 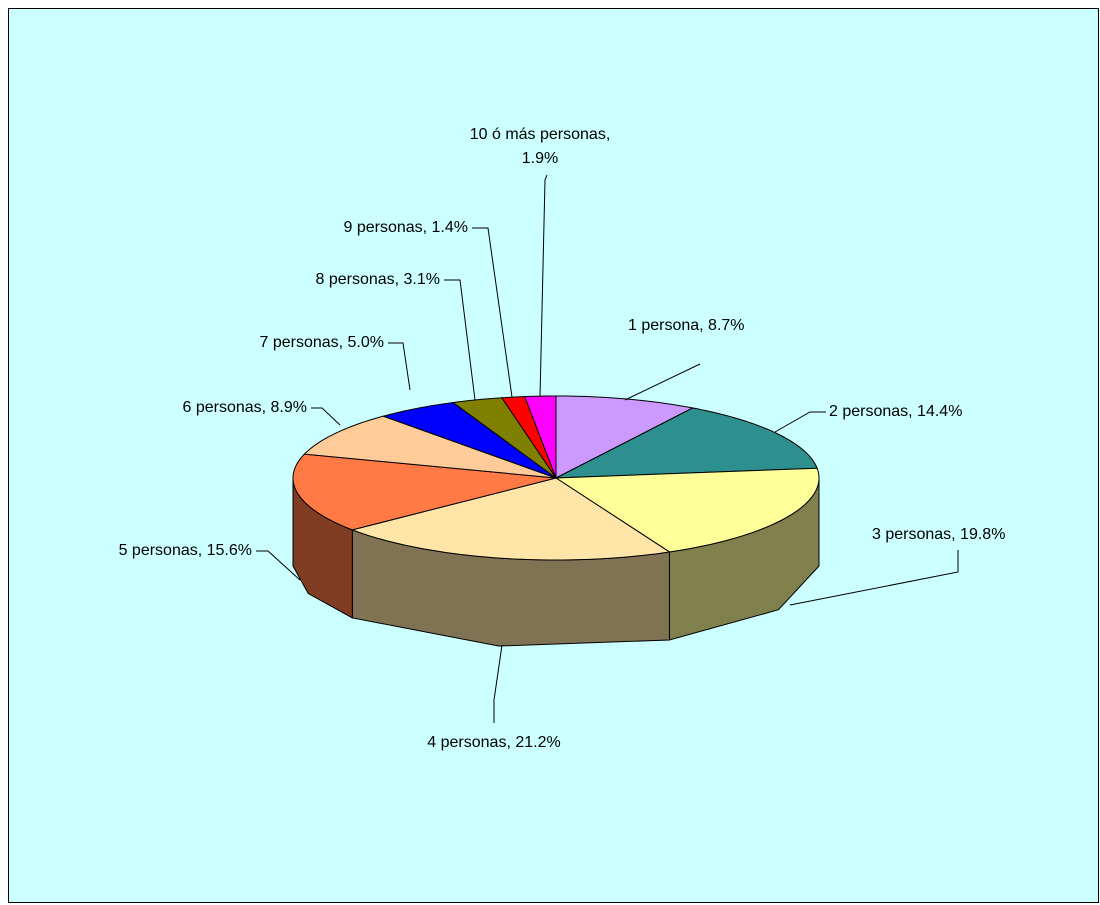 What do you see at coordinates (185, 550) in the screenshot?
I see `data-label: 5 personas, 15.6%` at bounding box center [185, 550].